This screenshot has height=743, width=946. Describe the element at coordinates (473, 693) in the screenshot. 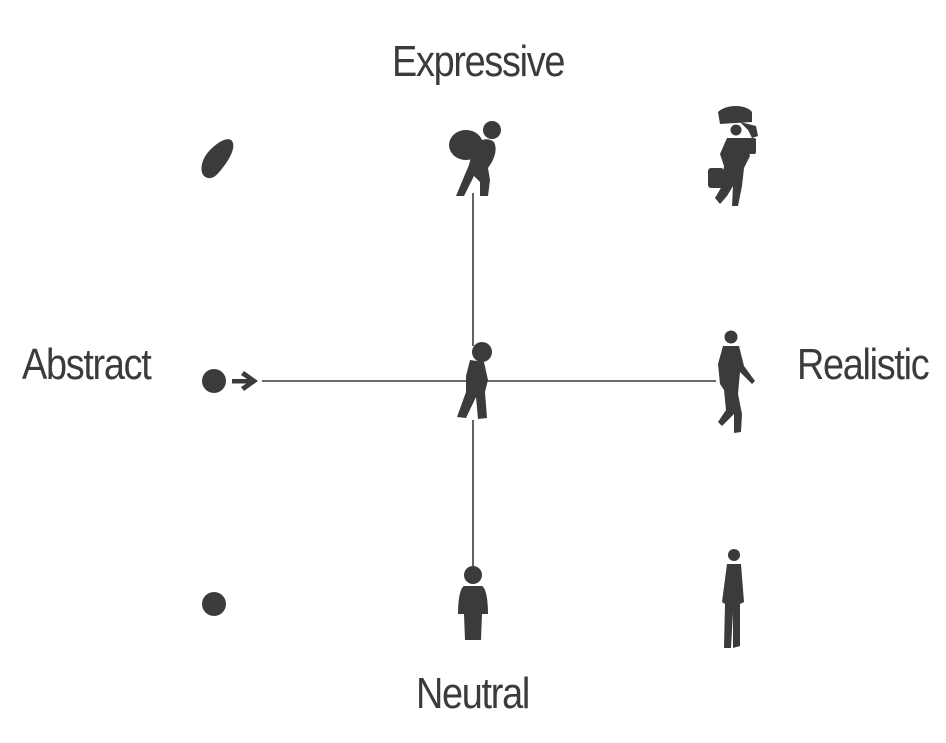

I see `axis-label-neutral: Neutral` at that location.